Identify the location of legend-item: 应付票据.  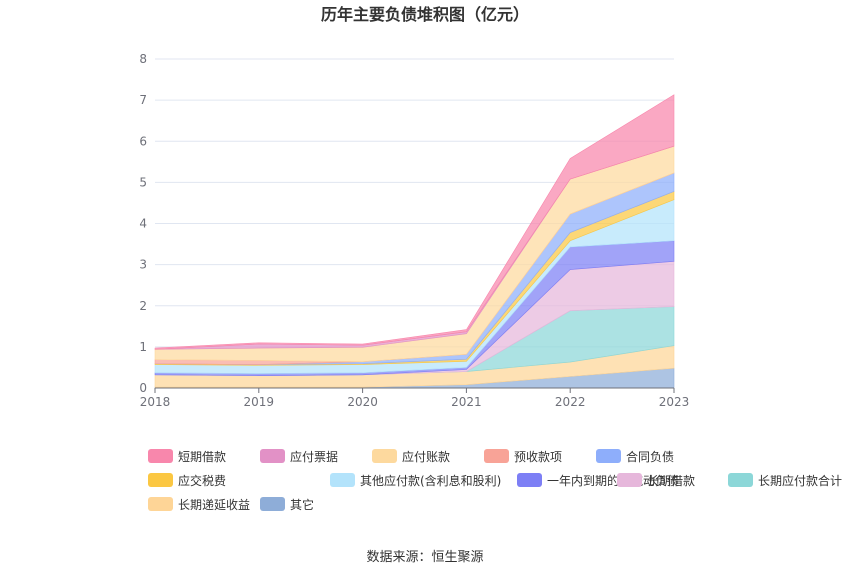
(299, 456).